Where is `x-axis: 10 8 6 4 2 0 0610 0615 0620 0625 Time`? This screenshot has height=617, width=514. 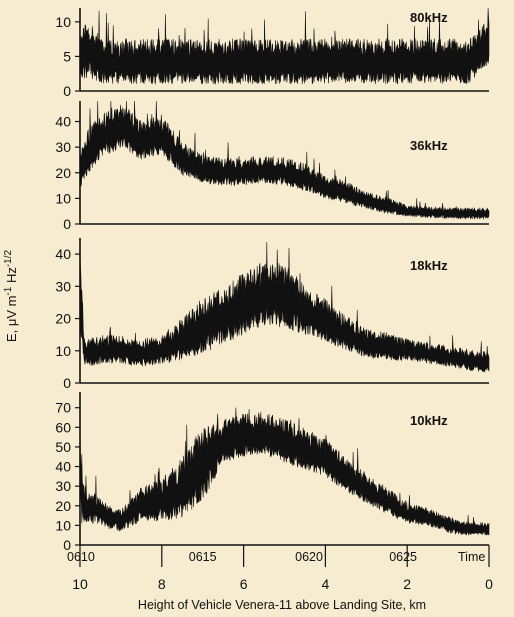 x-axis: 10 8 6 4 2 0 0610 0615 0620 0625 Time is located at coordinates (280, 568).